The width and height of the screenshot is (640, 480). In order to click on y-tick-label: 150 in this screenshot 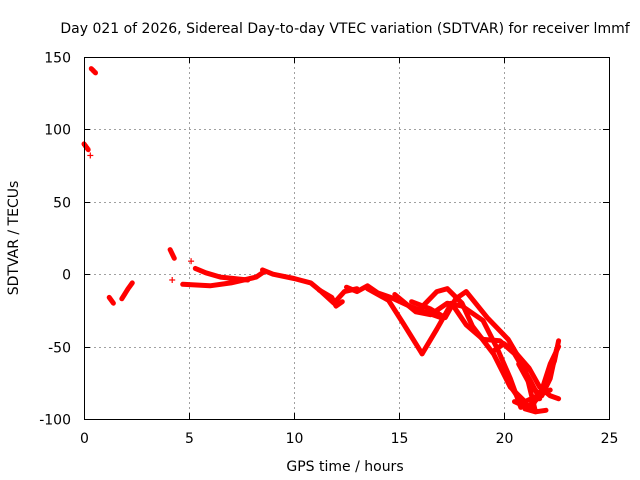, I will do `click(57, 59)`.